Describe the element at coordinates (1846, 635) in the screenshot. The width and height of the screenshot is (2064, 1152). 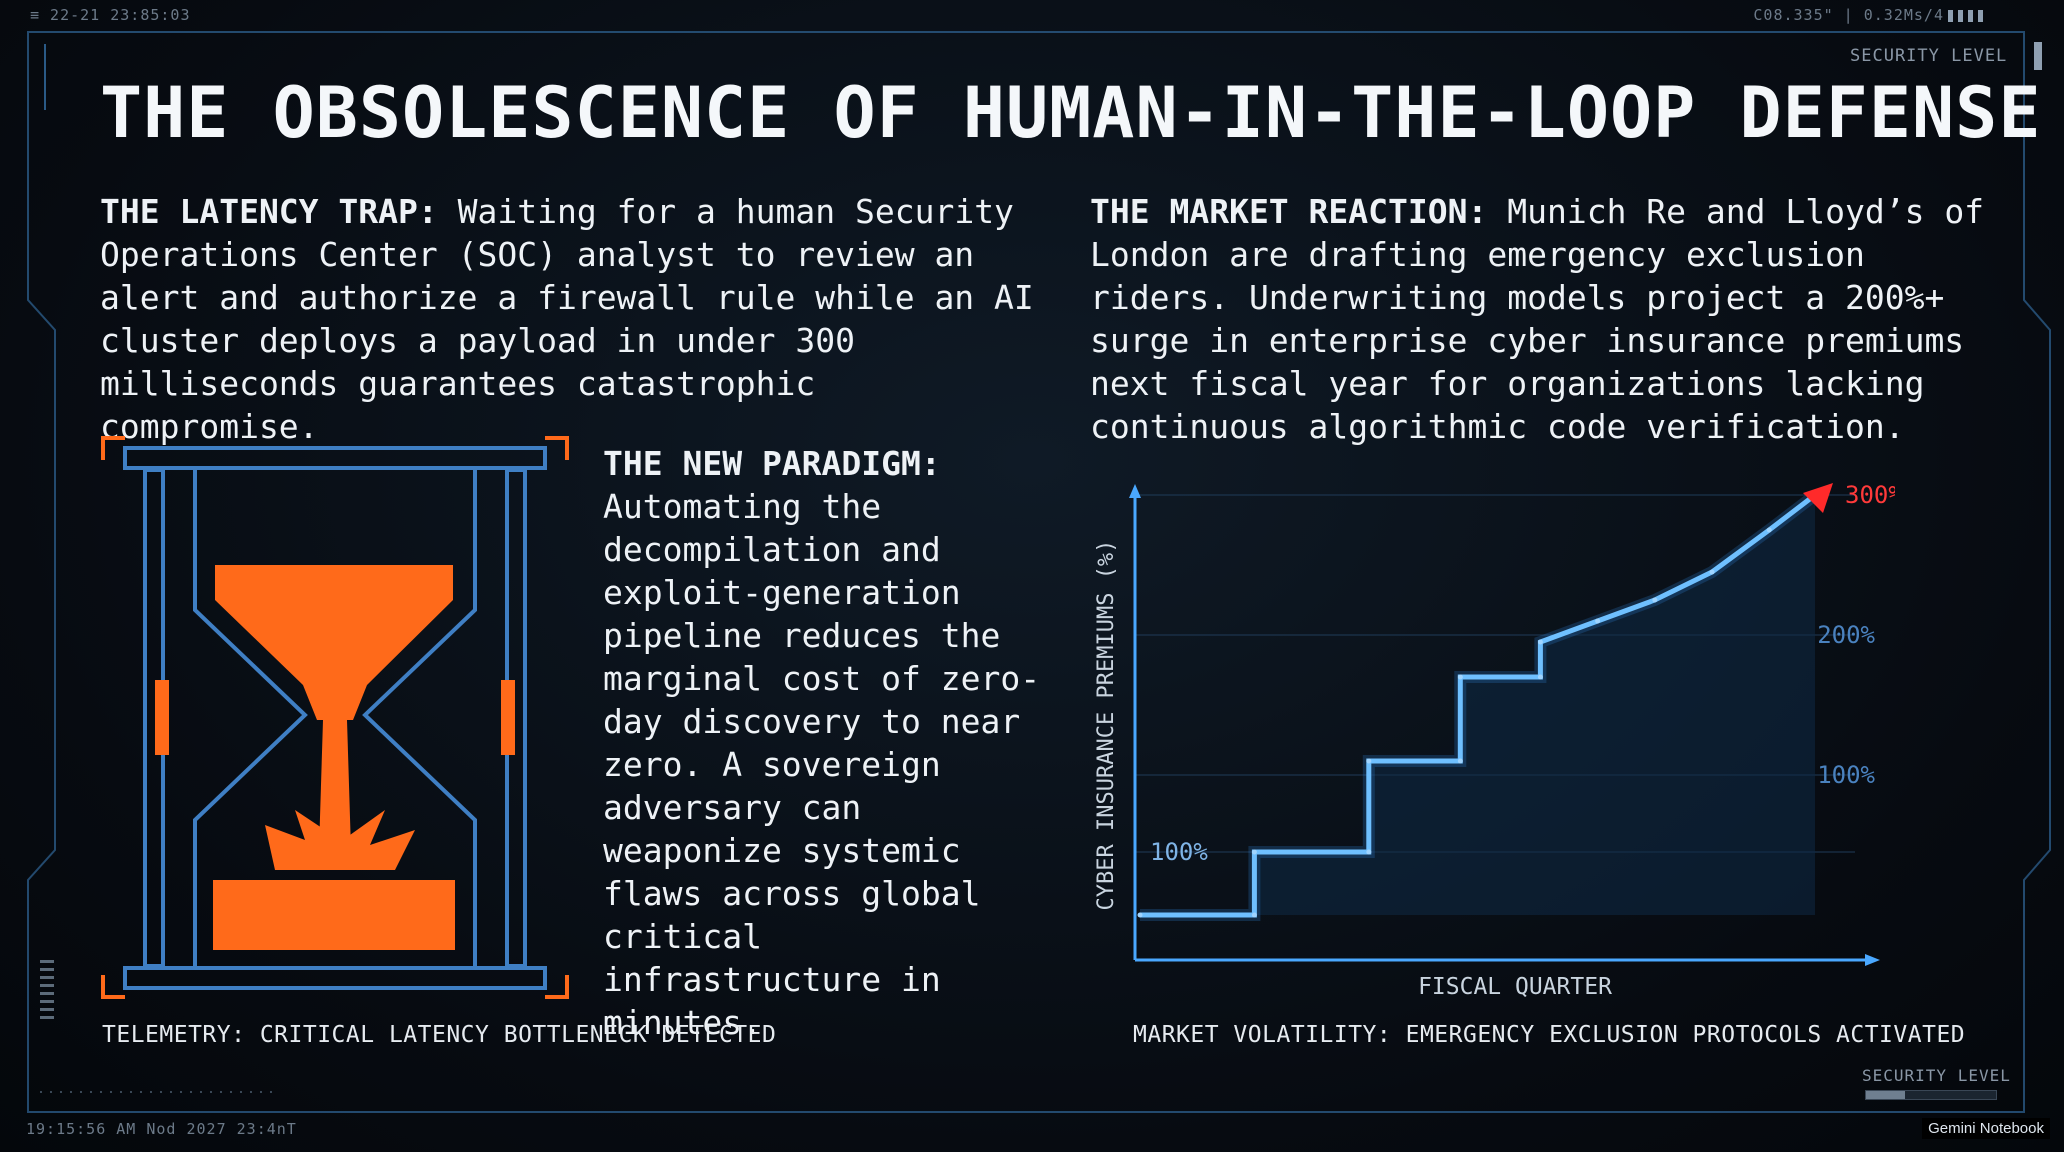
I see `chart-ytick-label: 200%` at that location.